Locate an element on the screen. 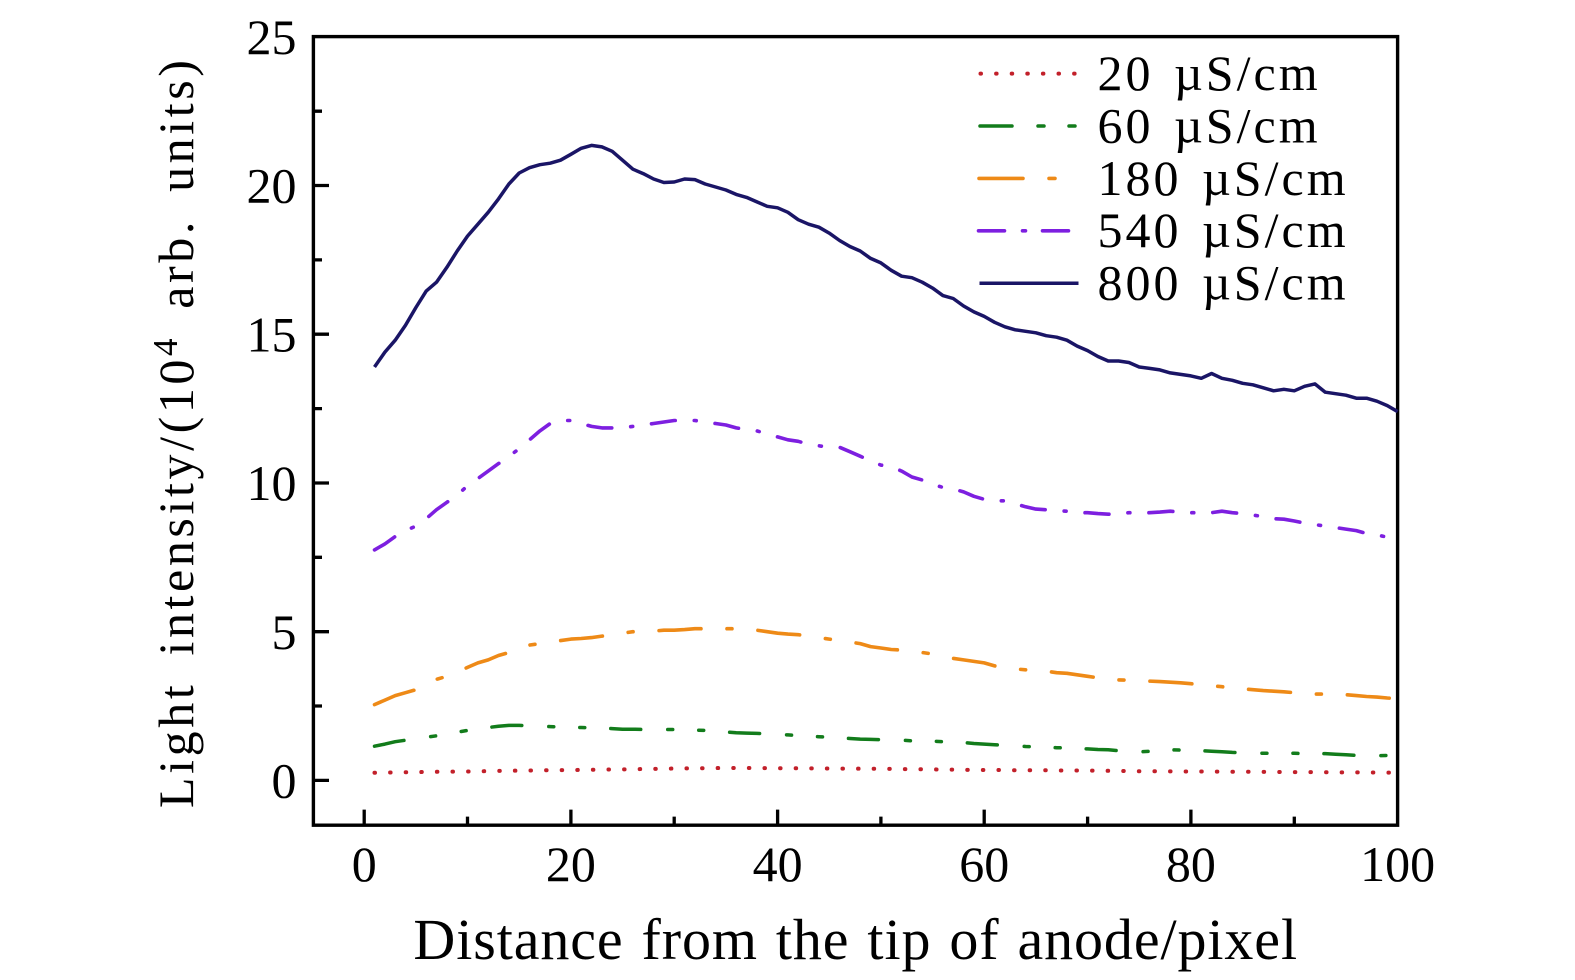 This screenshot has height=980, width=1575. svg-text: 40 is located at coordinates (778, 864).